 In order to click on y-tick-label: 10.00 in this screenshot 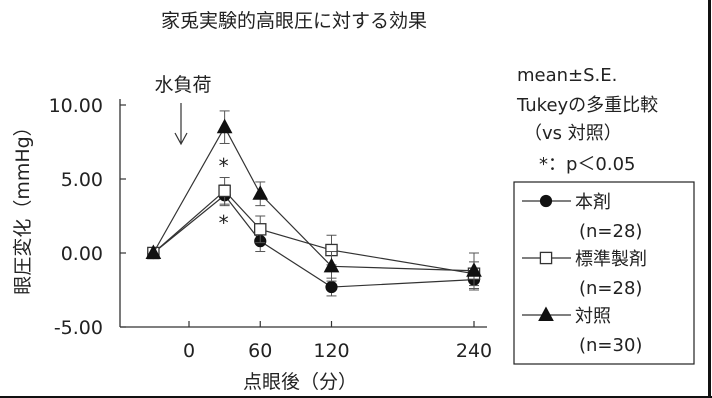, I will do `click(76, 106)`.